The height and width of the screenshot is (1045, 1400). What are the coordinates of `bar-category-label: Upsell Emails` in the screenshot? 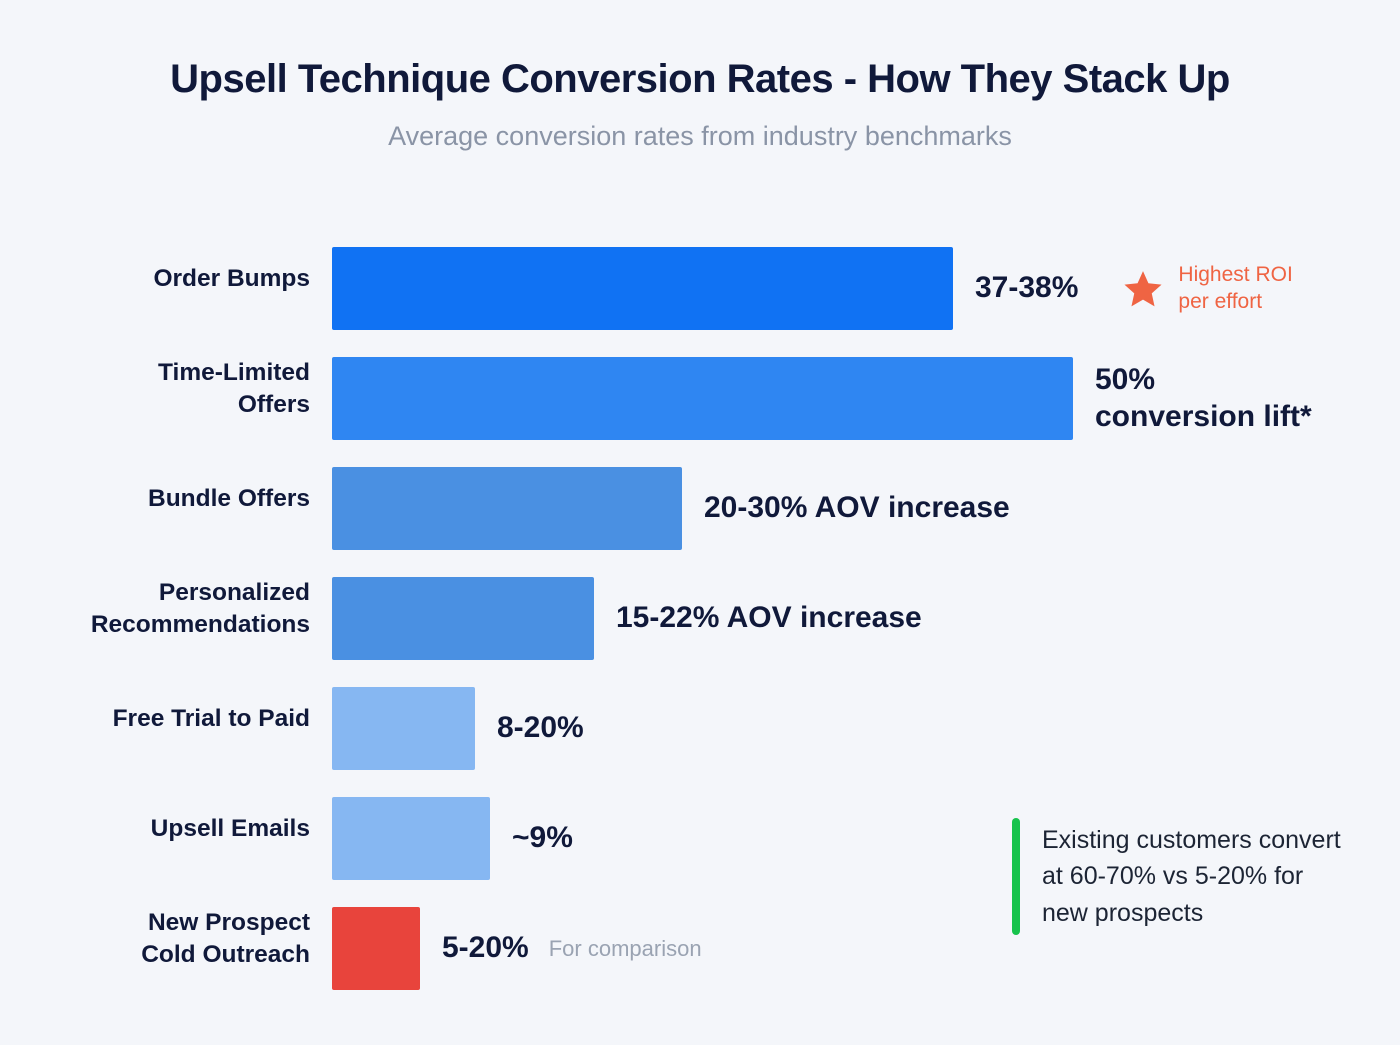 It's located at (230, 828).